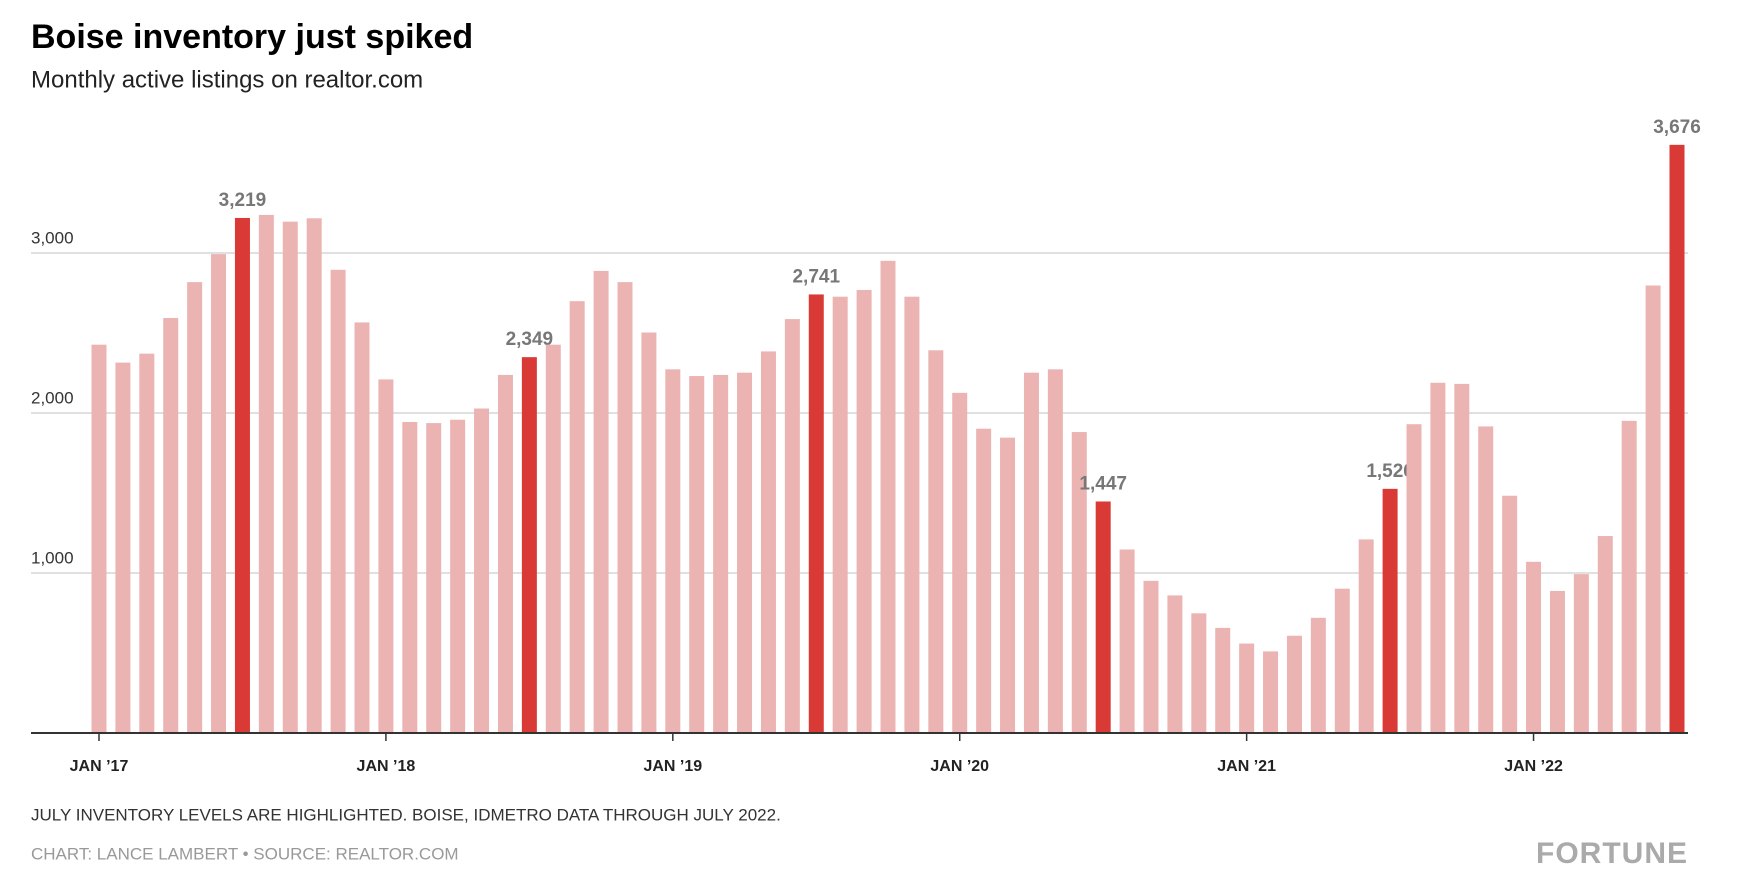  Describe the element at coordinates (52, 397) in the screenshot. I see `y-tick-label: 2,000` at that location.